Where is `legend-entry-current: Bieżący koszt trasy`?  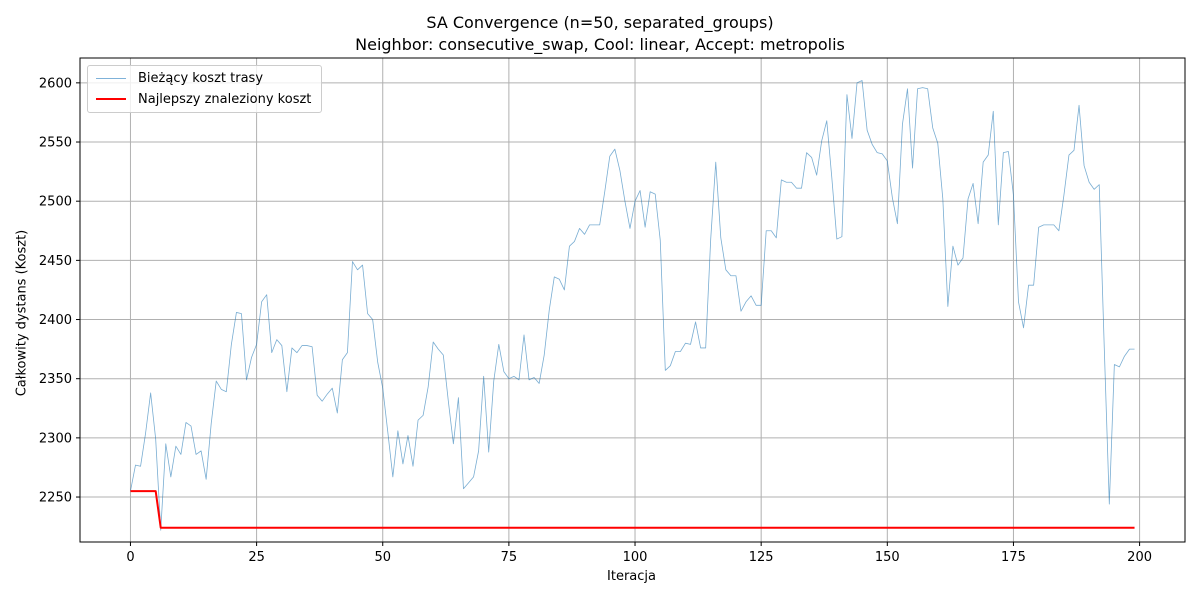
legend-entry-current: Bieżący koszt trasy is located at coordinates (179, 78).